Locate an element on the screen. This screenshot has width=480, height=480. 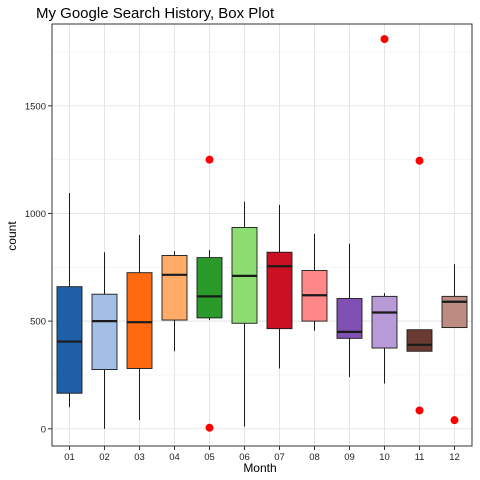
x-tick-label: 08 is located at coordinates (314, 457).